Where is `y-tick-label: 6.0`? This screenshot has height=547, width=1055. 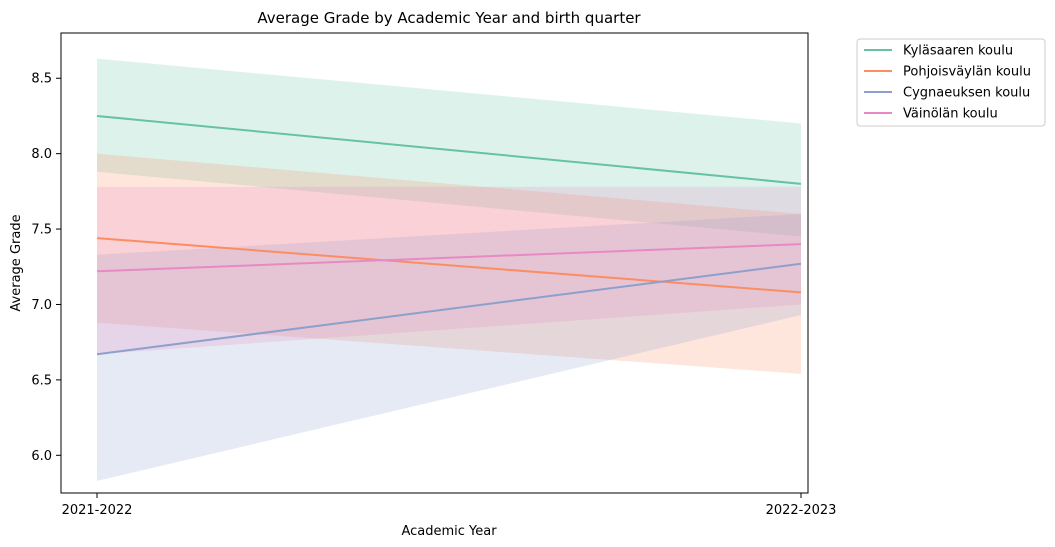
y-tick-label: 6.0 is located at coordinates (41, 456).